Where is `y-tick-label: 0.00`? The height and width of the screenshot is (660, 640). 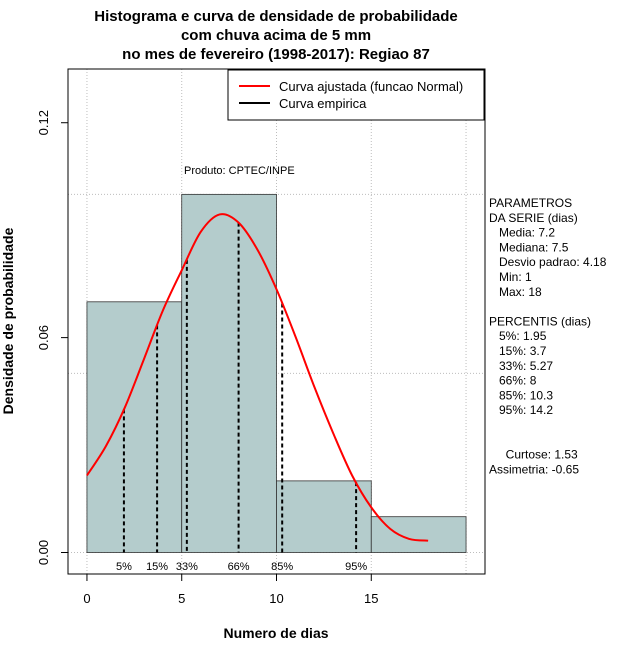
y-tick-label: 0.00 is located at coordinates (43, 552).